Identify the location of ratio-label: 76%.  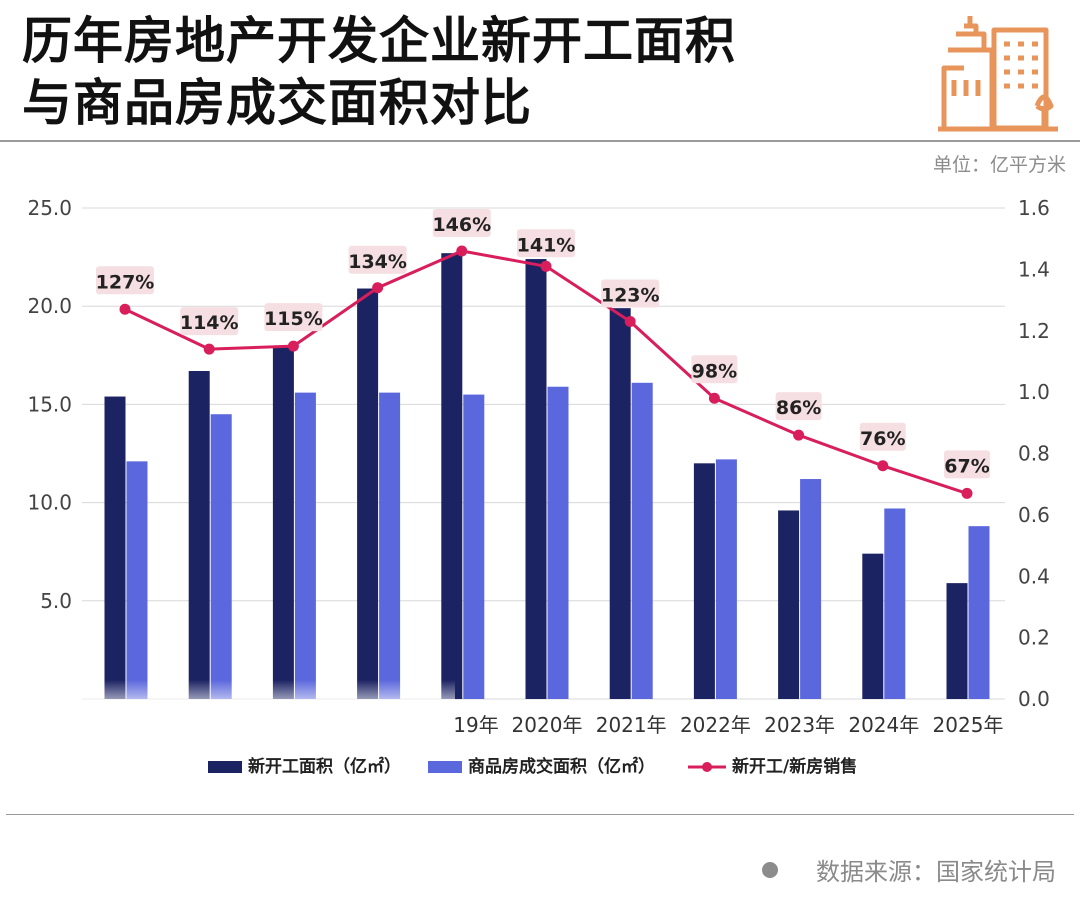
(882, 439).